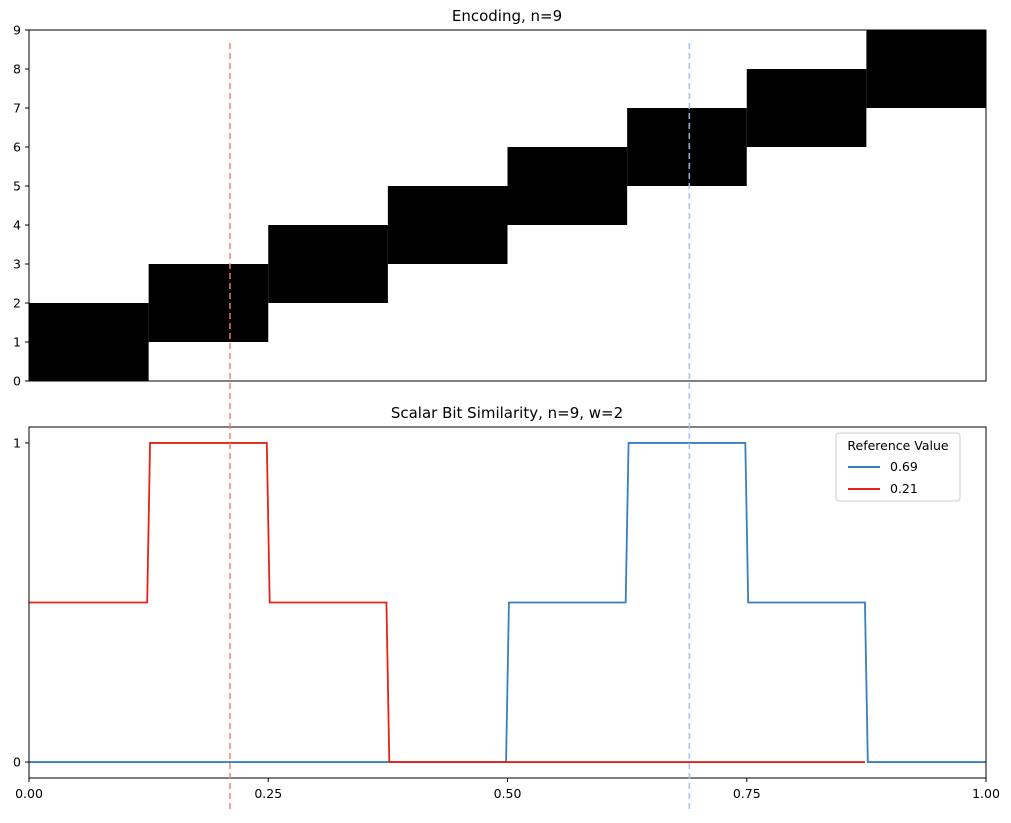 This screenshot has width=1011, height=823. What do you see at coordinates (17, 442) in the screenshot?
I see `similarity-y-tick-label-1: 1` at bounding box center [17, 442].